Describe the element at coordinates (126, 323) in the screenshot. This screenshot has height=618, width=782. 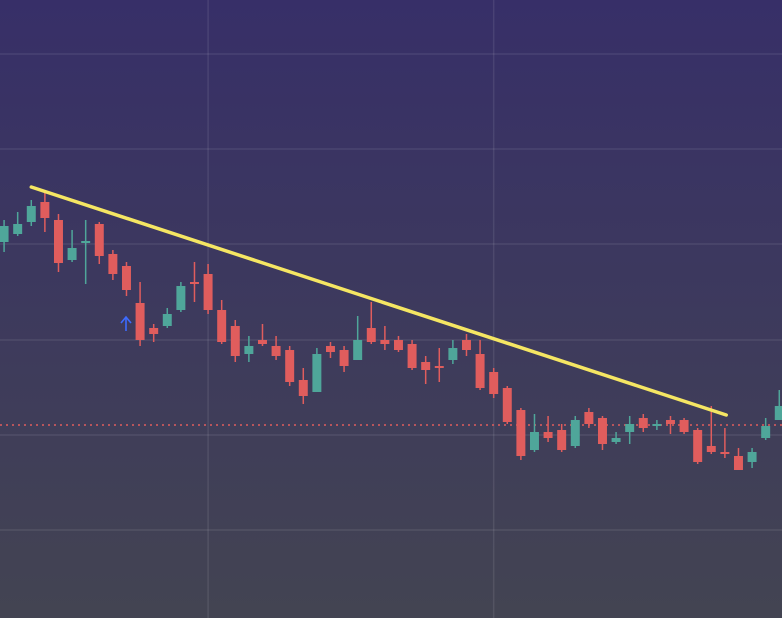
I see `arrow-marker` at that location.